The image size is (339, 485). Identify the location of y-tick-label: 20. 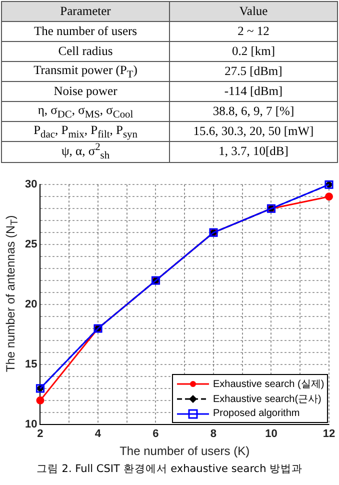
(31, 304).